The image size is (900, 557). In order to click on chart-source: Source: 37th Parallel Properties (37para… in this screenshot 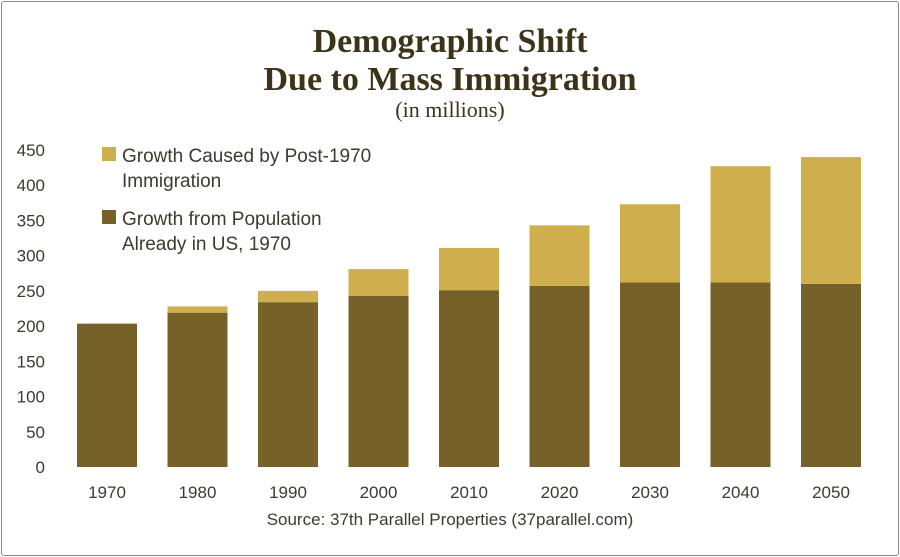, I will do `click(450, 519)`.